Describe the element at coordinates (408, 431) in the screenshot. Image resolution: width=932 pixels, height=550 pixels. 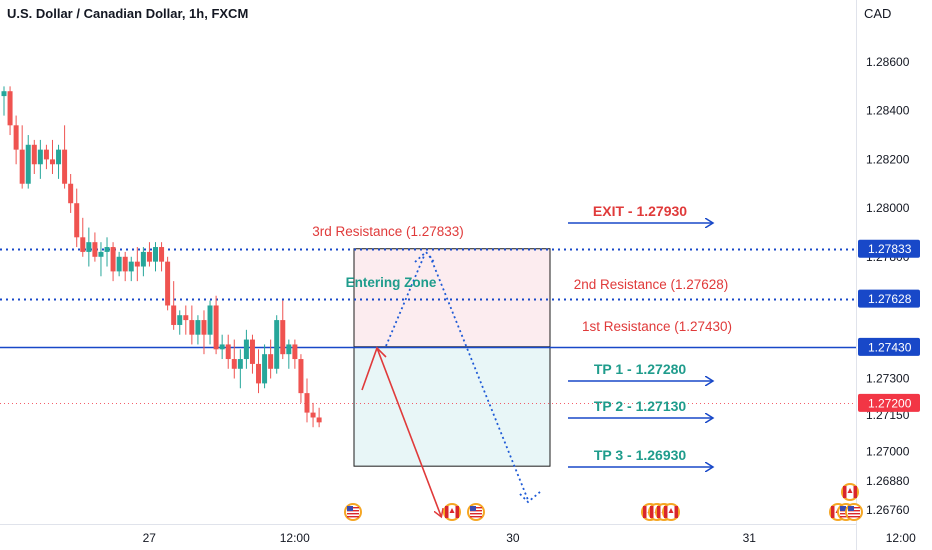
I see `drop-arrow` at that location.